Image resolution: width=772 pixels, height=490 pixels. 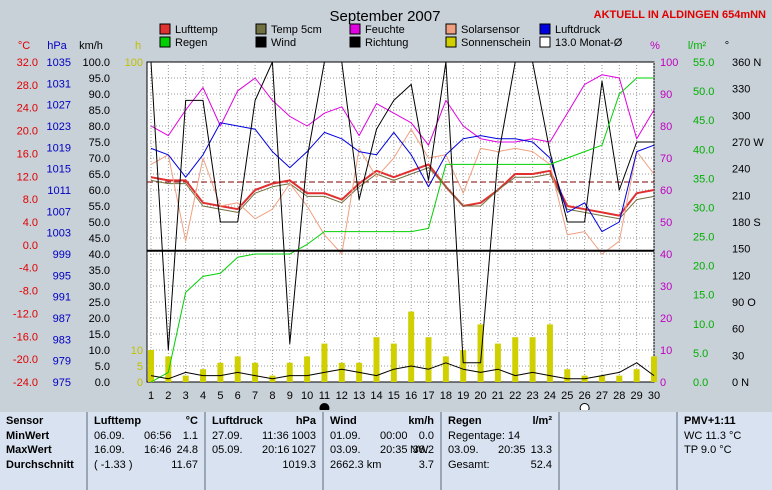 What do you see at coordinates (532, 396) in the screenshot?
I see `x-tick-label: 23` at bounding box center [532, 396].